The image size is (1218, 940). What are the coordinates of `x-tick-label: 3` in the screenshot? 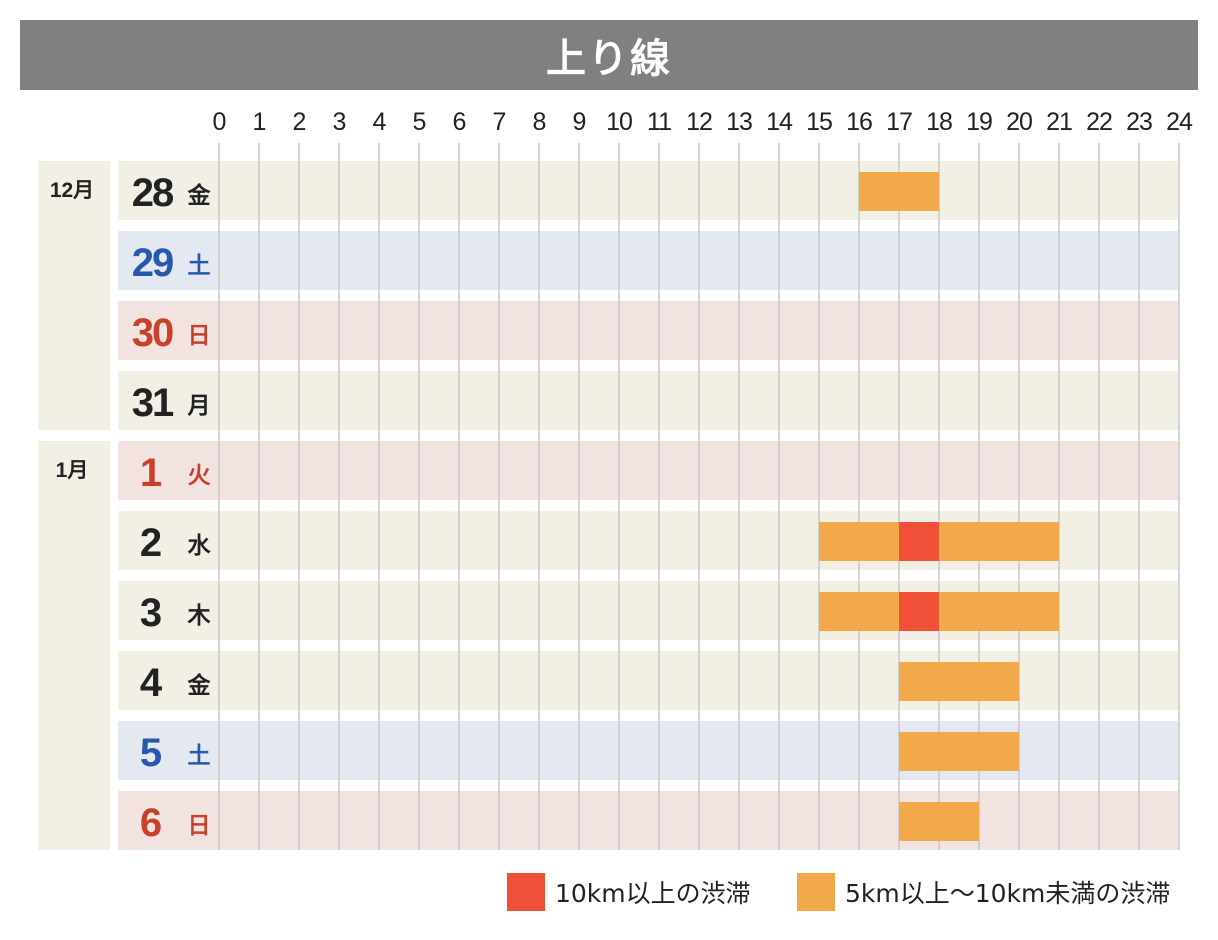 It's located at (339, 122).